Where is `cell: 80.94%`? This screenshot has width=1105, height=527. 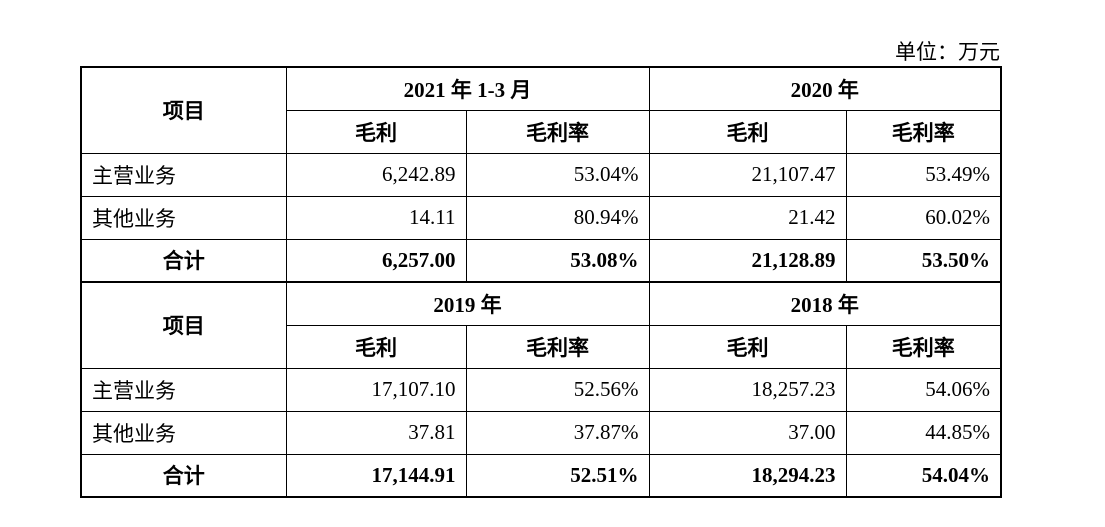 cell: 80.94% is located at coordinates (557, 217).